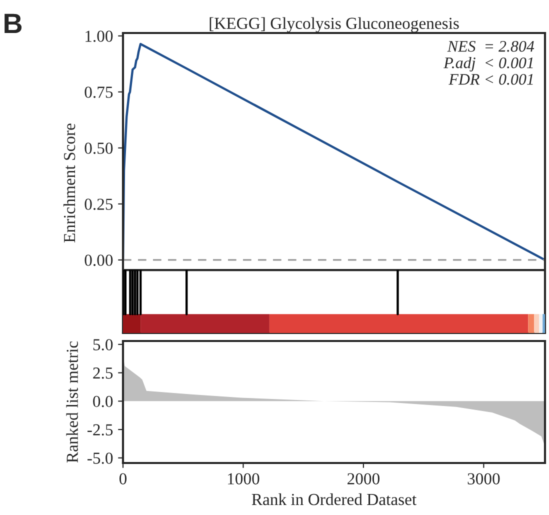 Image resolution: width=549 pixels, height=515 pixels. I want to click on y-tick-label: -2.5, so click(100, 430).